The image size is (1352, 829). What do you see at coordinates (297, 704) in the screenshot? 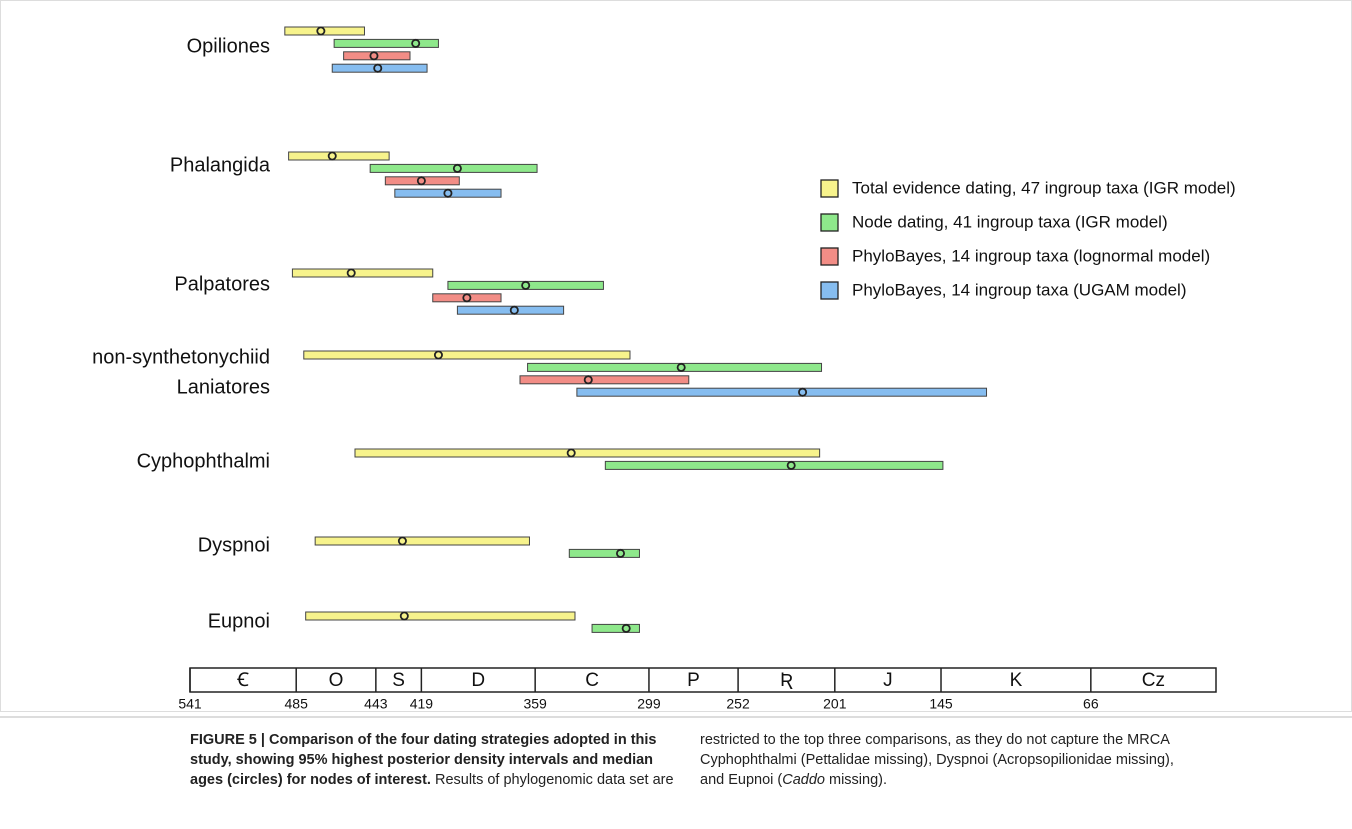
I see `x-tick-label: 485` at bounding box center [297, 704].